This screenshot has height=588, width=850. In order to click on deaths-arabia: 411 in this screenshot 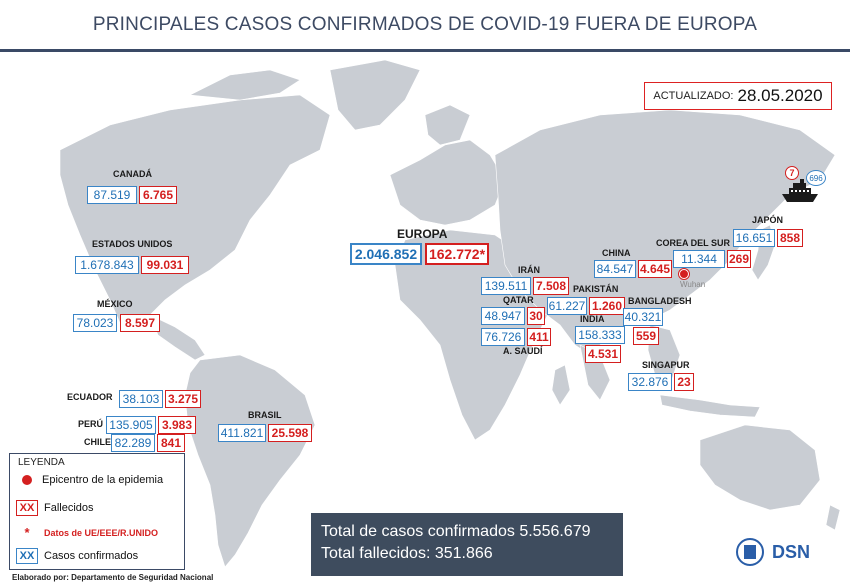, I will do `click(539, 337)`.